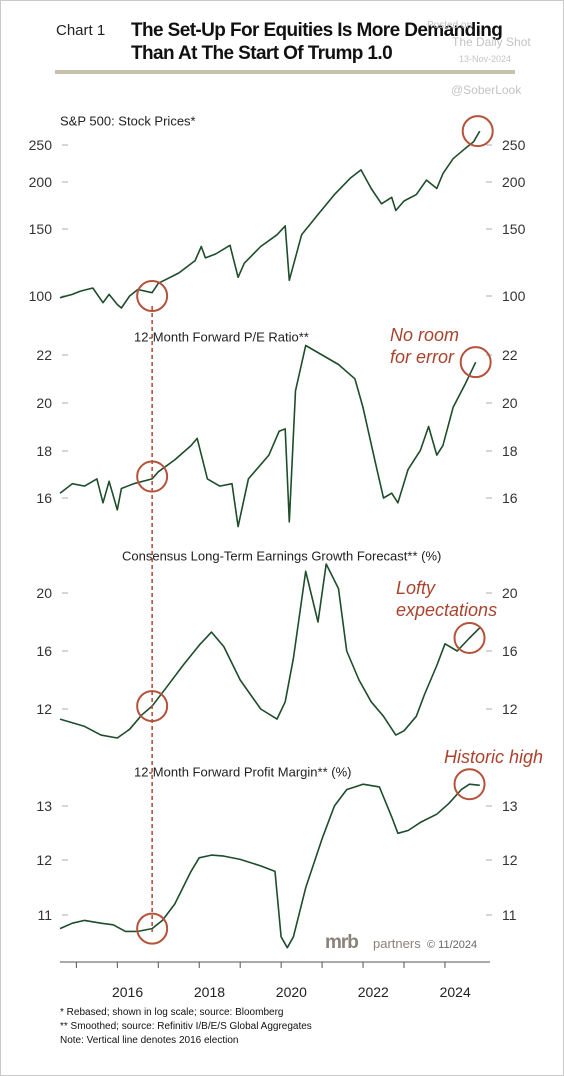  Describe the element at coordinates (491, 42) in the screenshot. I see `watermark-site: The Daily Shot` at that location.